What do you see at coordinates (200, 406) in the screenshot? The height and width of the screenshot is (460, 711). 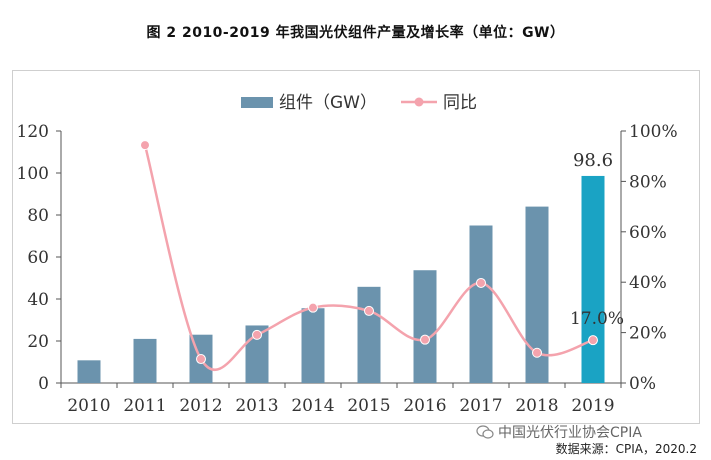 I see `x-tick-label: 2012` at bounding box center [200, 406].